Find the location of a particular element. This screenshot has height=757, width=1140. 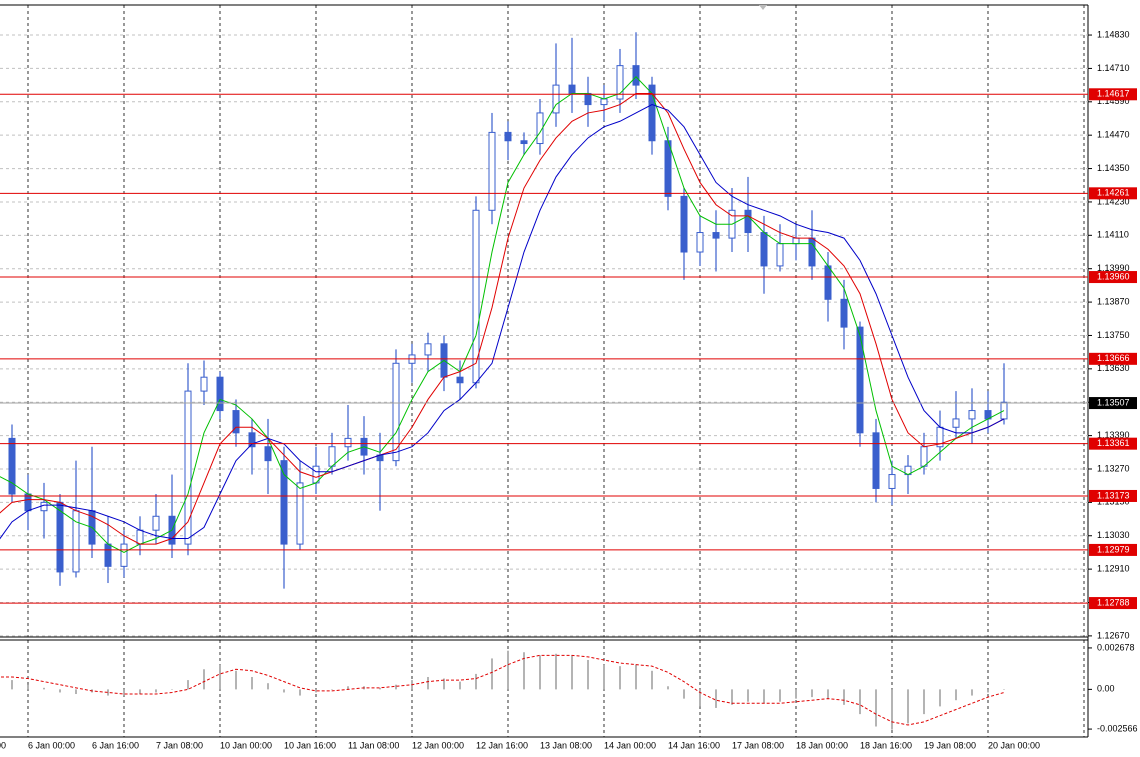

level-label: 1.13960 is located at coordinates (1113, 276).